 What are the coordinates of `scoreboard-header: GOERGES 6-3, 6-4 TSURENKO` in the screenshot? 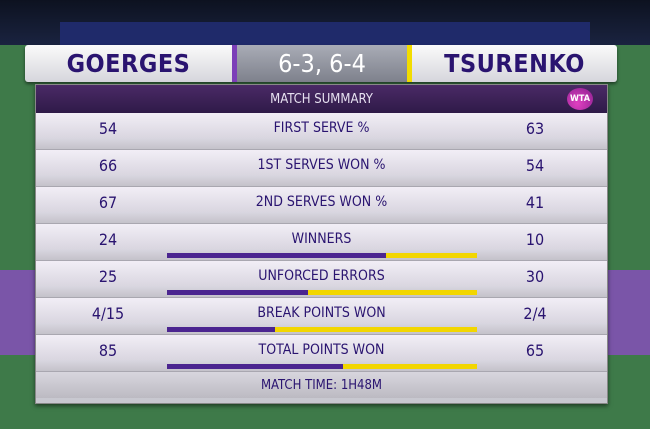 It's located at (321, 63).